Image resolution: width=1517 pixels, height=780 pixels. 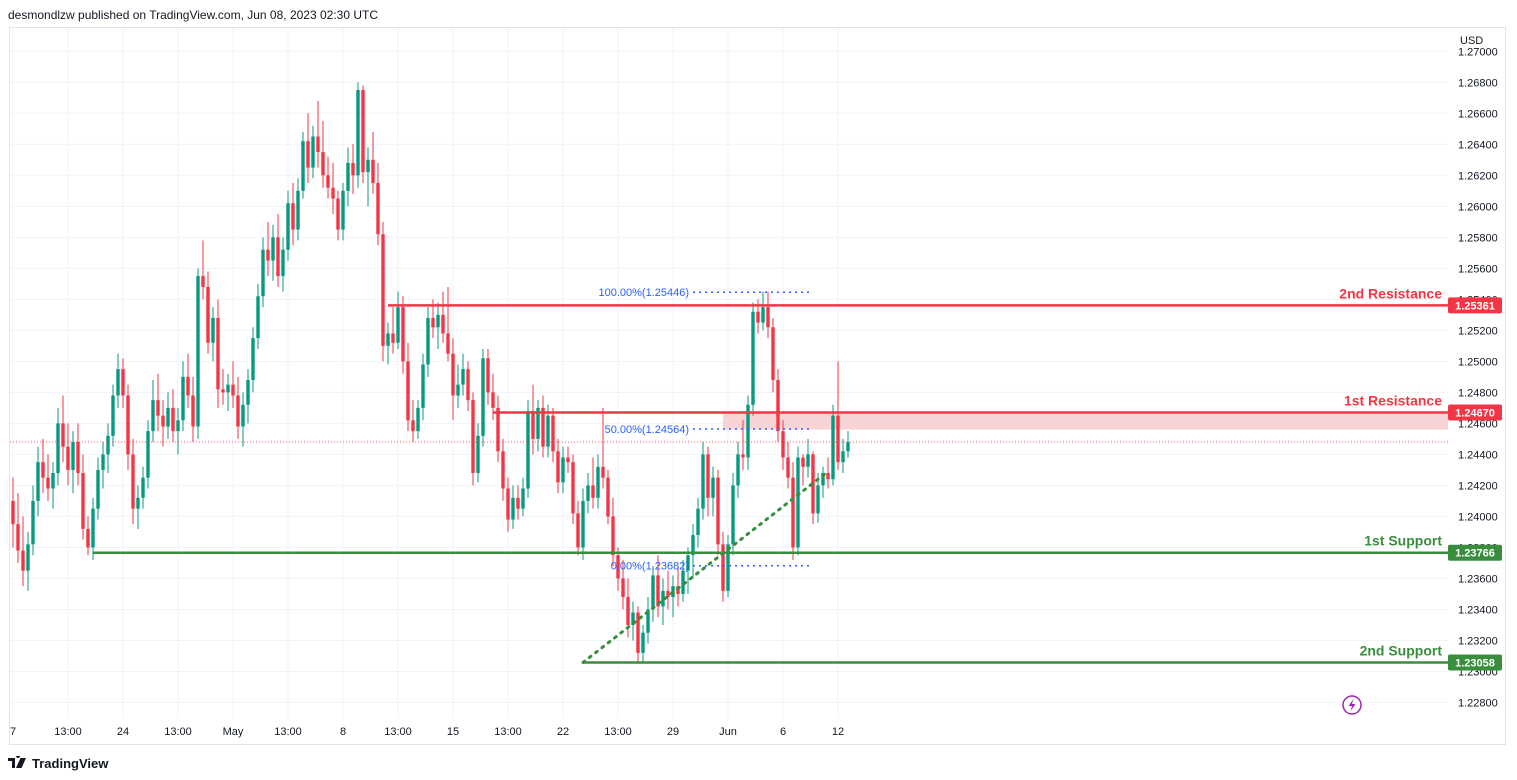 I want to click on x-tick-label: 12, so click(x=838, y=732).